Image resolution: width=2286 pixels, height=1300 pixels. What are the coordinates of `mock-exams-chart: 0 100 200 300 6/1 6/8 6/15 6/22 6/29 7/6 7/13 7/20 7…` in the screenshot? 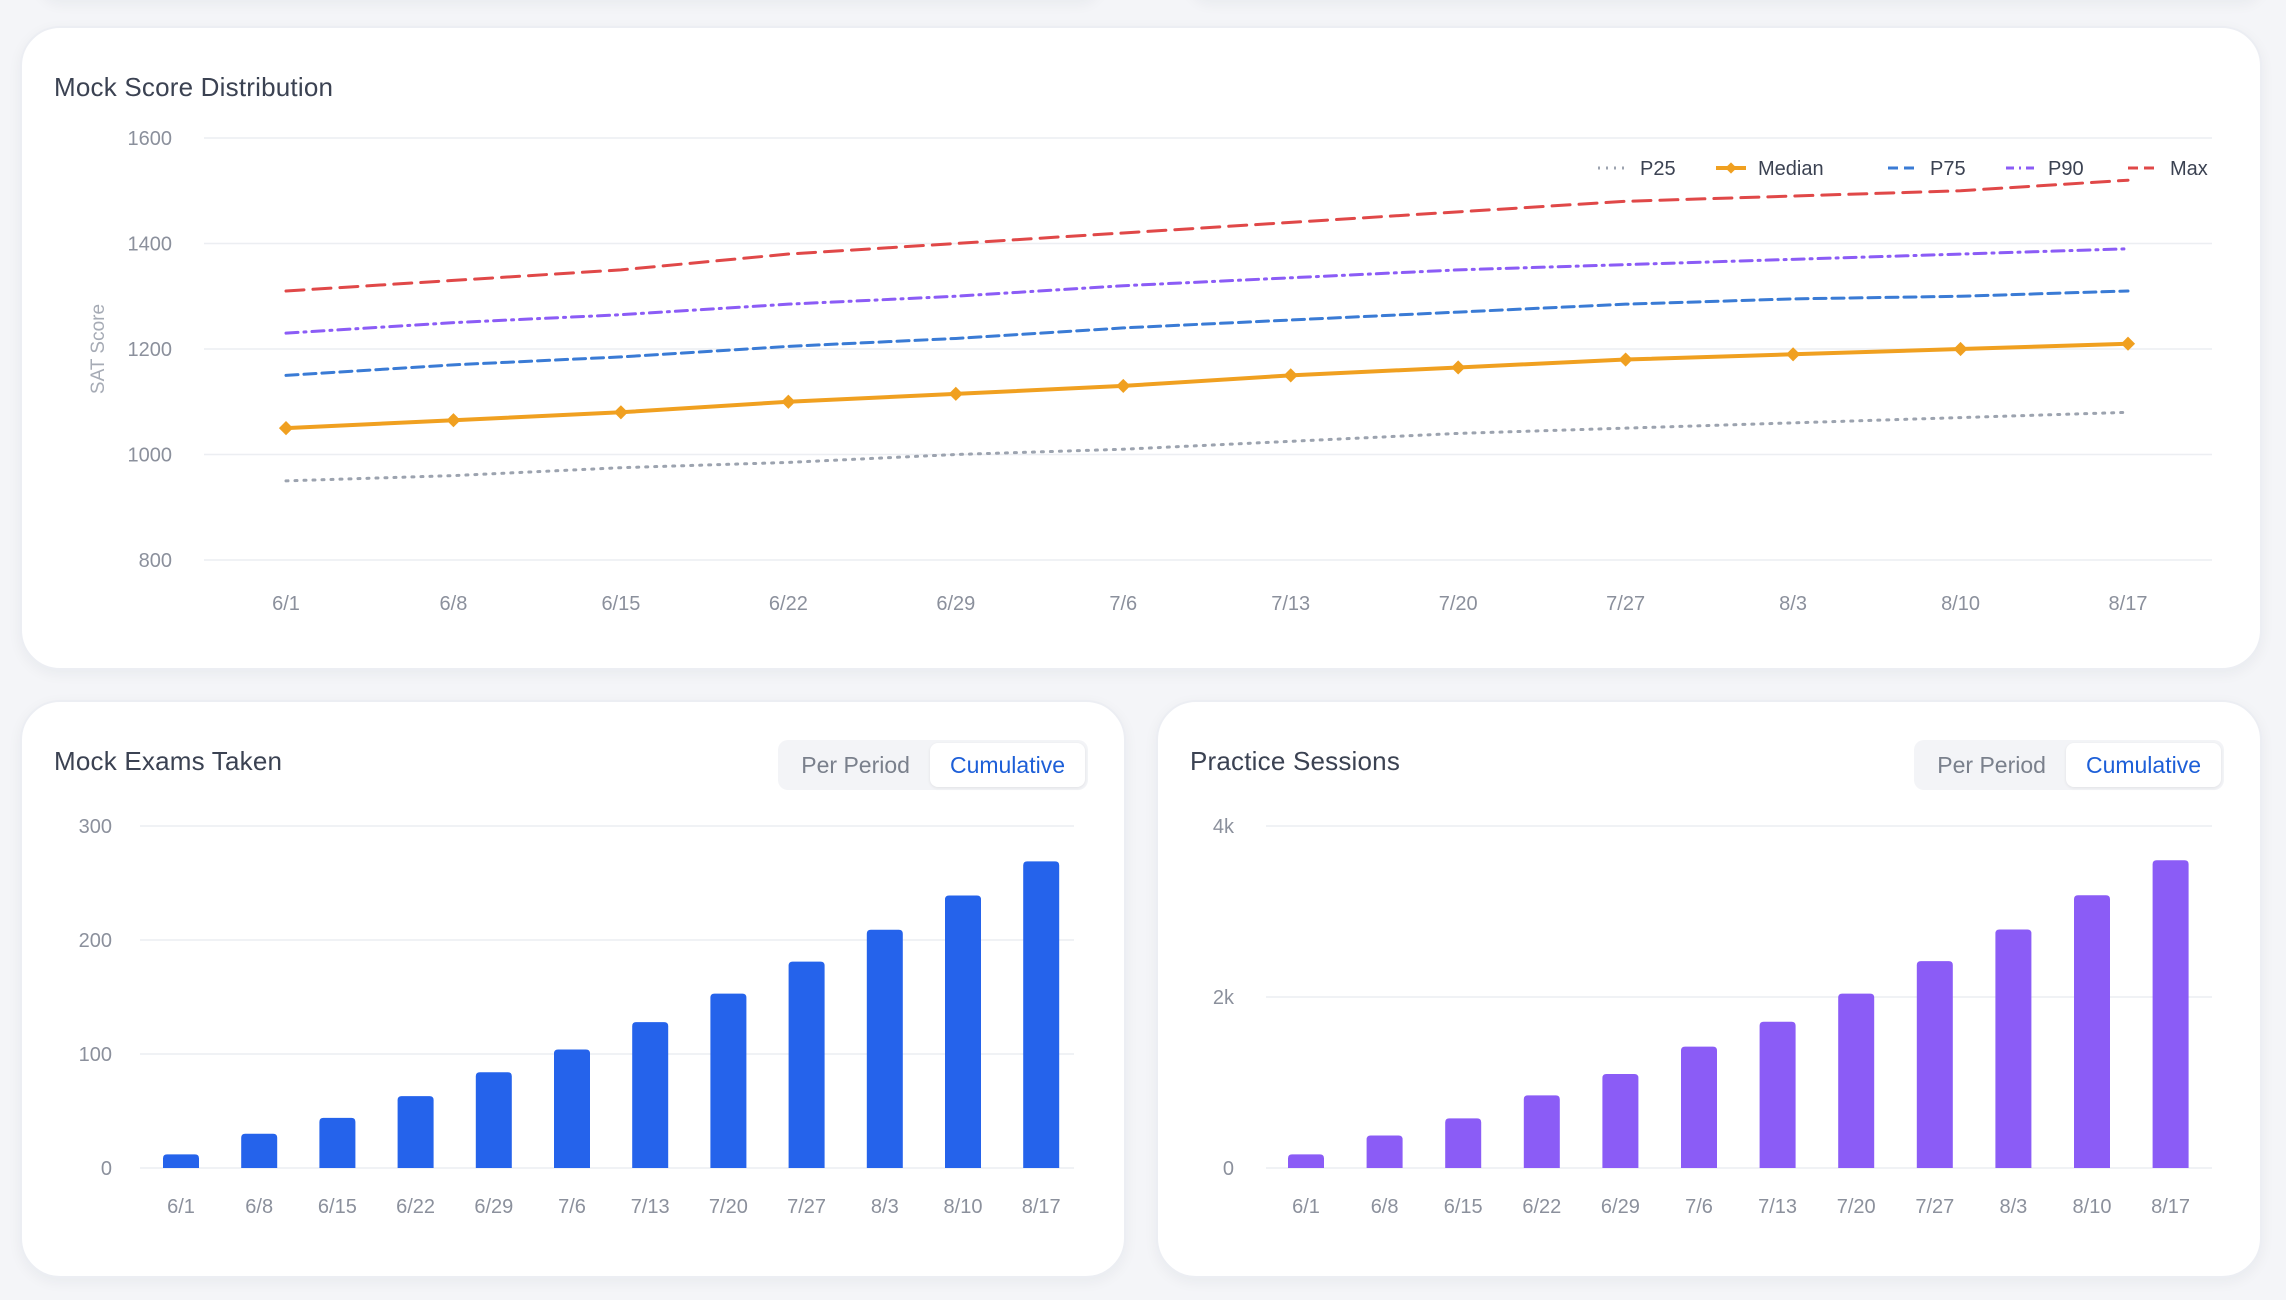 It's located at (576, 1017).